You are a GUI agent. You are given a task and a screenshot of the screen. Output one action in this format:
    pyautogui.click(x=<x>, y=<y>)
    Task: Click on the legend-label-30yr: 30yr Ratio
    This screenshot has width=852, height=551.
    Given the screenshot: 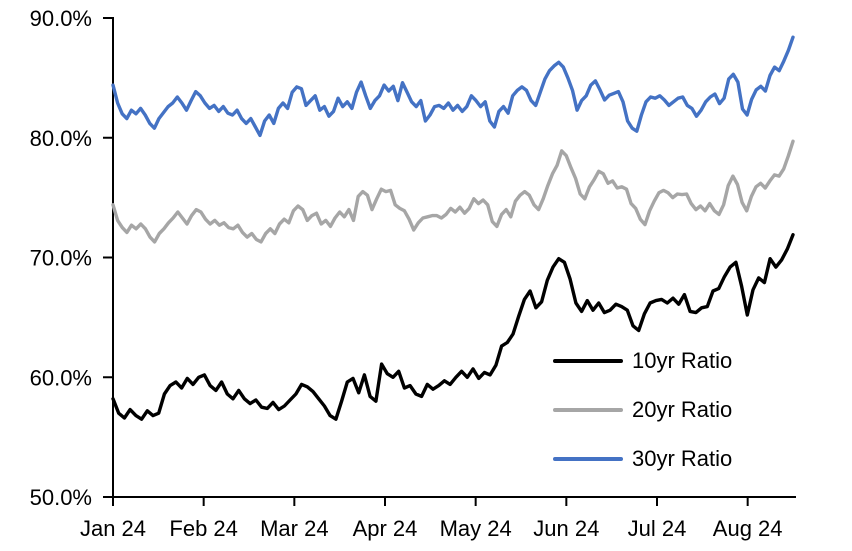 What is the action you would take?
    pyautogui.click(x=682, y=458)
    